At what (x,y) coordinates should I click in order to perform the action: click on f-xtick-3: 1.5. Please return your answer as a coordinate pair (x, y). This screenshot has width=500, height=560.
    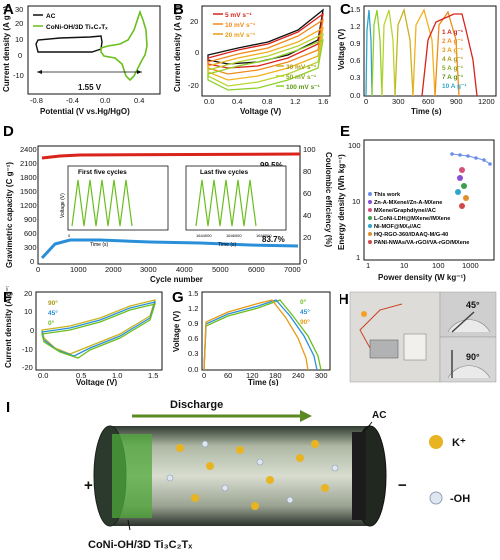
    Looking at the image, I should click on (153, 375).